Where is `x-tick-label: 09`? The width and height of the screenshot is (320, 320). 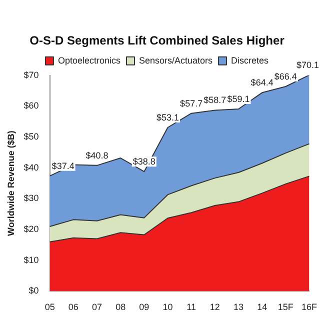 x-tick-label: 09 is located at coordinates (144, 307).